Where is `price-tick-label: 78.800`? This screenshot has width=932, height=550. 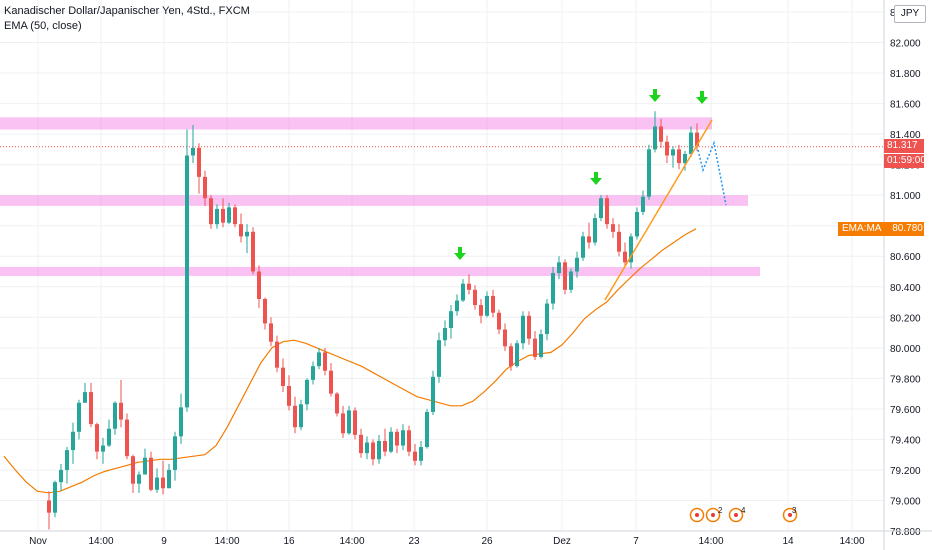
price-tick-label: 78.800 is located at coordinates (905, 532).